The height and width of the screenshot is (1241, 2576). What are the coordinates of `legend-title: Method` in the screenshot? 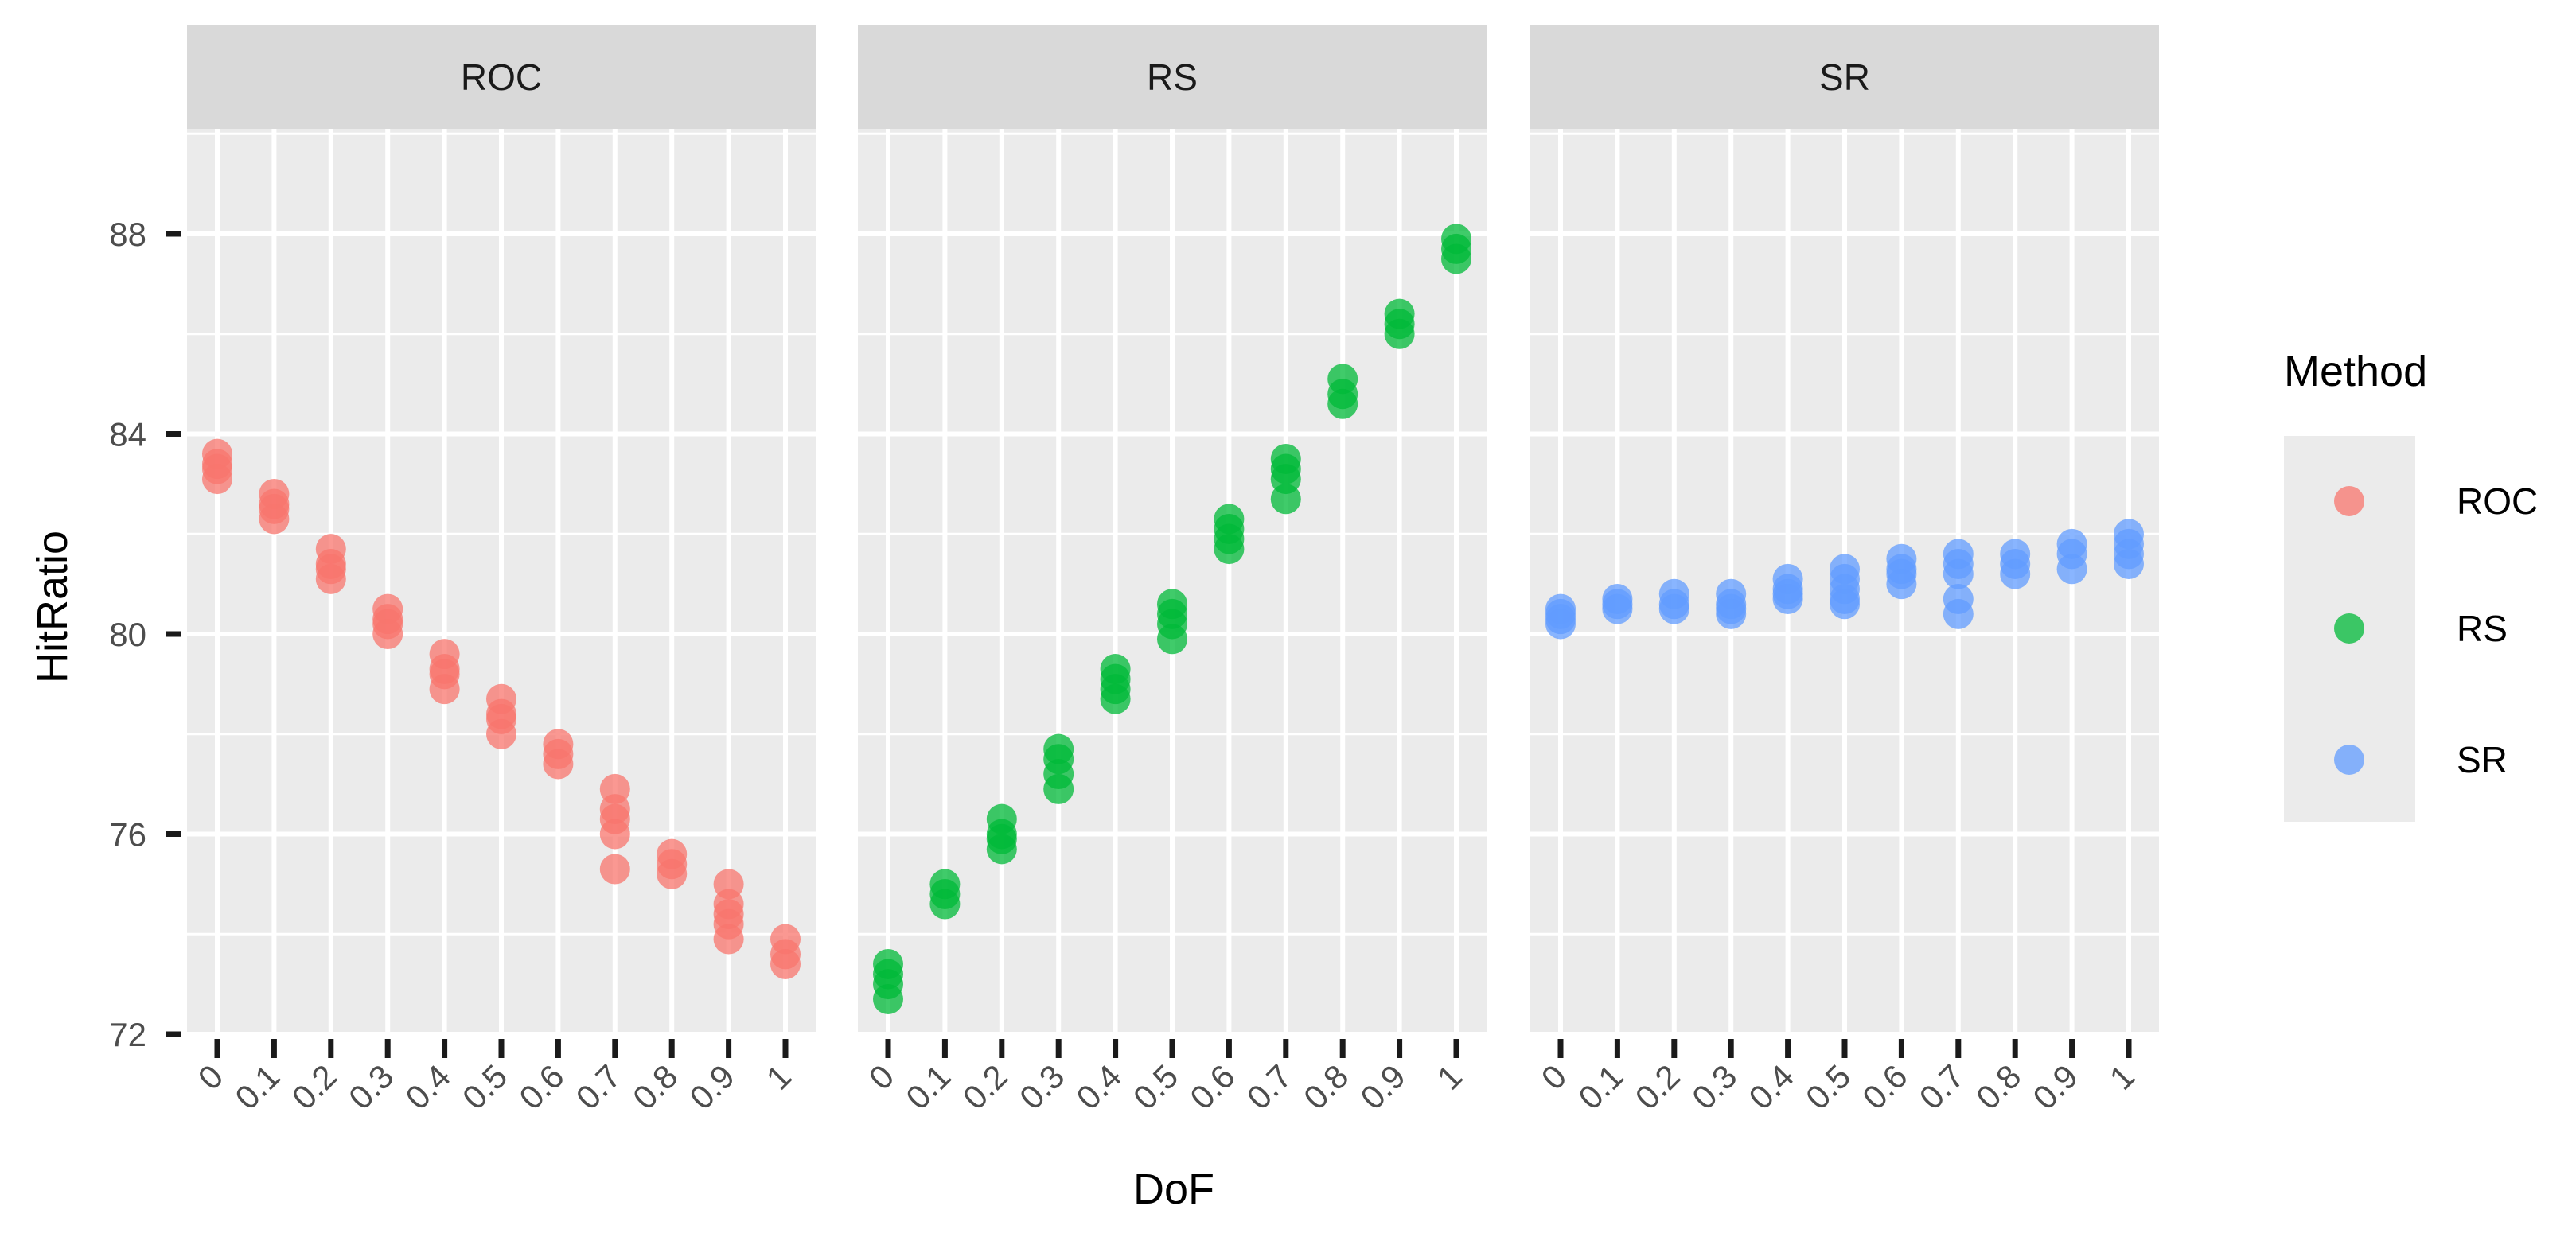 It's located at (2355, 371).